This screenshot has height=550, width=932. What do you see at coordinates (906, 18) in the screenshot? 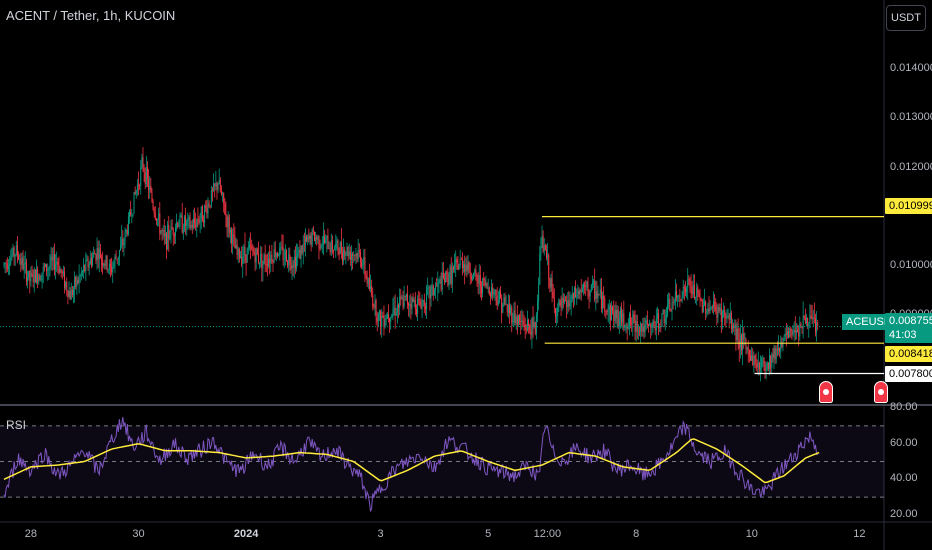
I see `currency-button: USDT` at bounding box center [906, 18].